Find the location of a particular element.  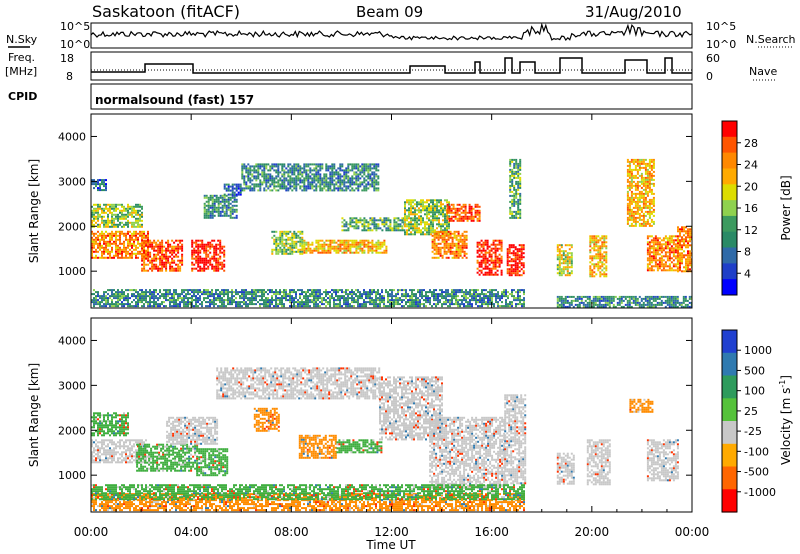

power-colorbar is located at coordinates (729, 208).